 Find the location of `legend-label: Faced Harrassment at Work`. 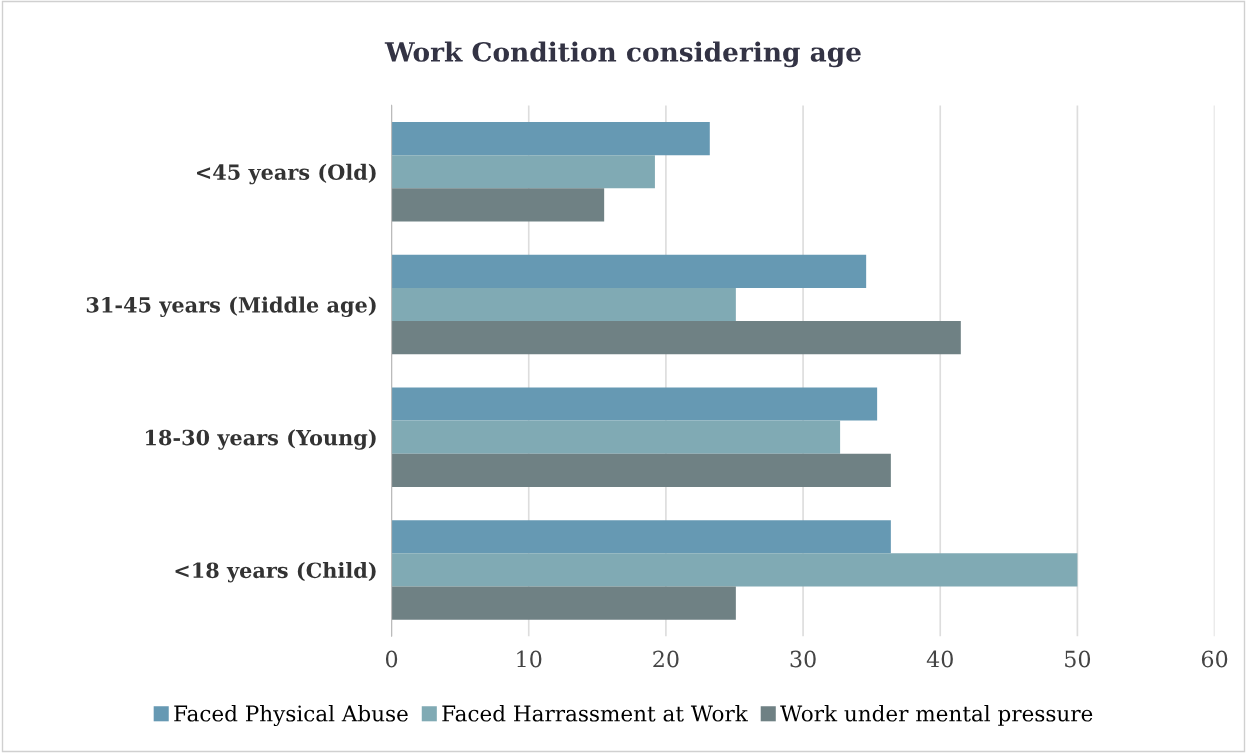

legend-label: Faced Harrassment at Work is located at coordinates (595, 713).